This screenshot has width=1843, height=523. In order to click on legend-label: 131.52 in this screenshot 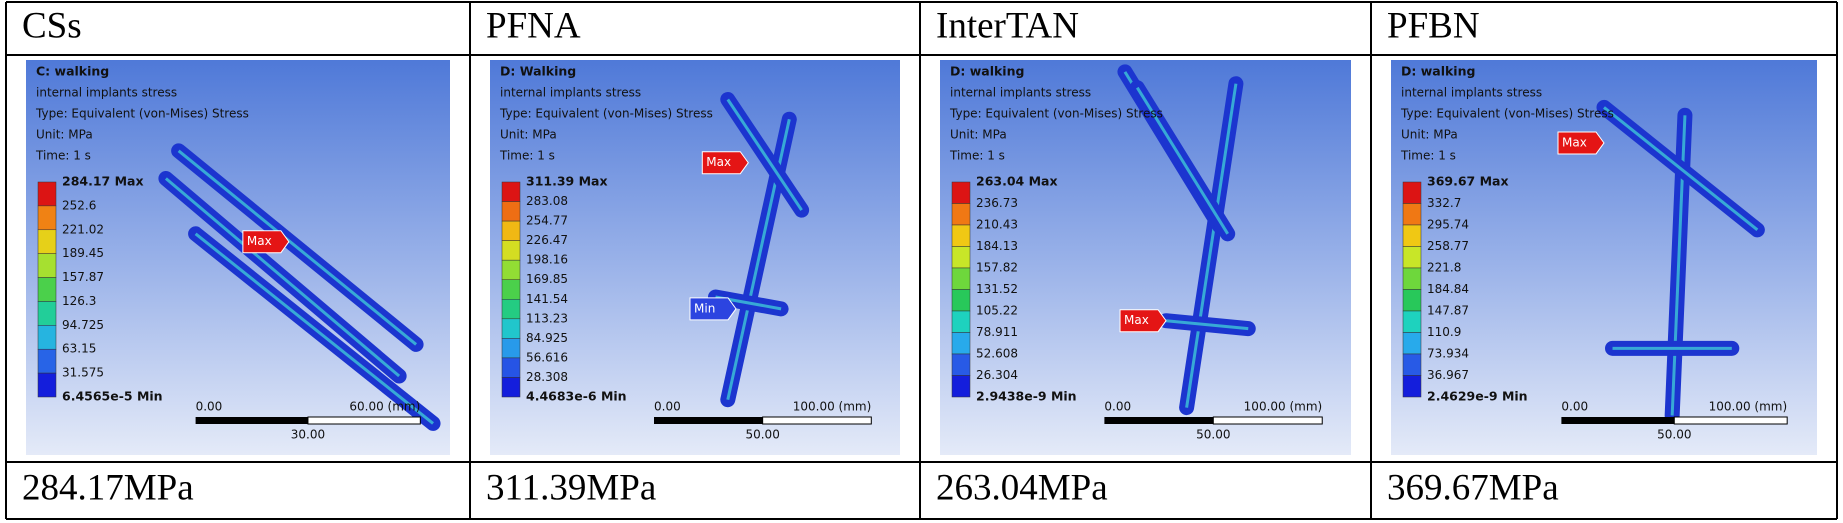, I will do `click(997, 289)`.